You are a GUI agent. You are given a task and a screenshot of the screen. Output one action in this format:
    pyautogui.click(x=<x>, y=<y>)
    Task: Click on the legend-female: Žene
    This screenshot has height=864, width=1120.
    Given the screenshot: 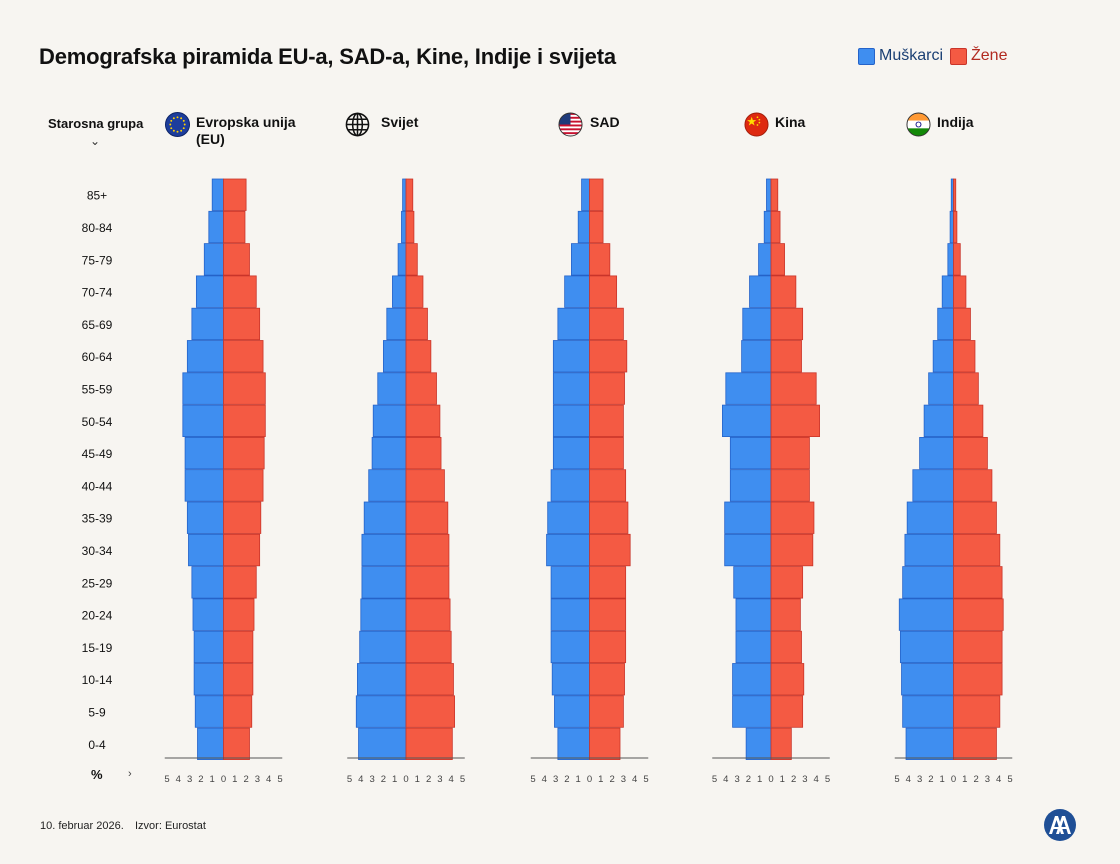 What is the action you would take?
    pyautogui.click(x=978, y=56)
    